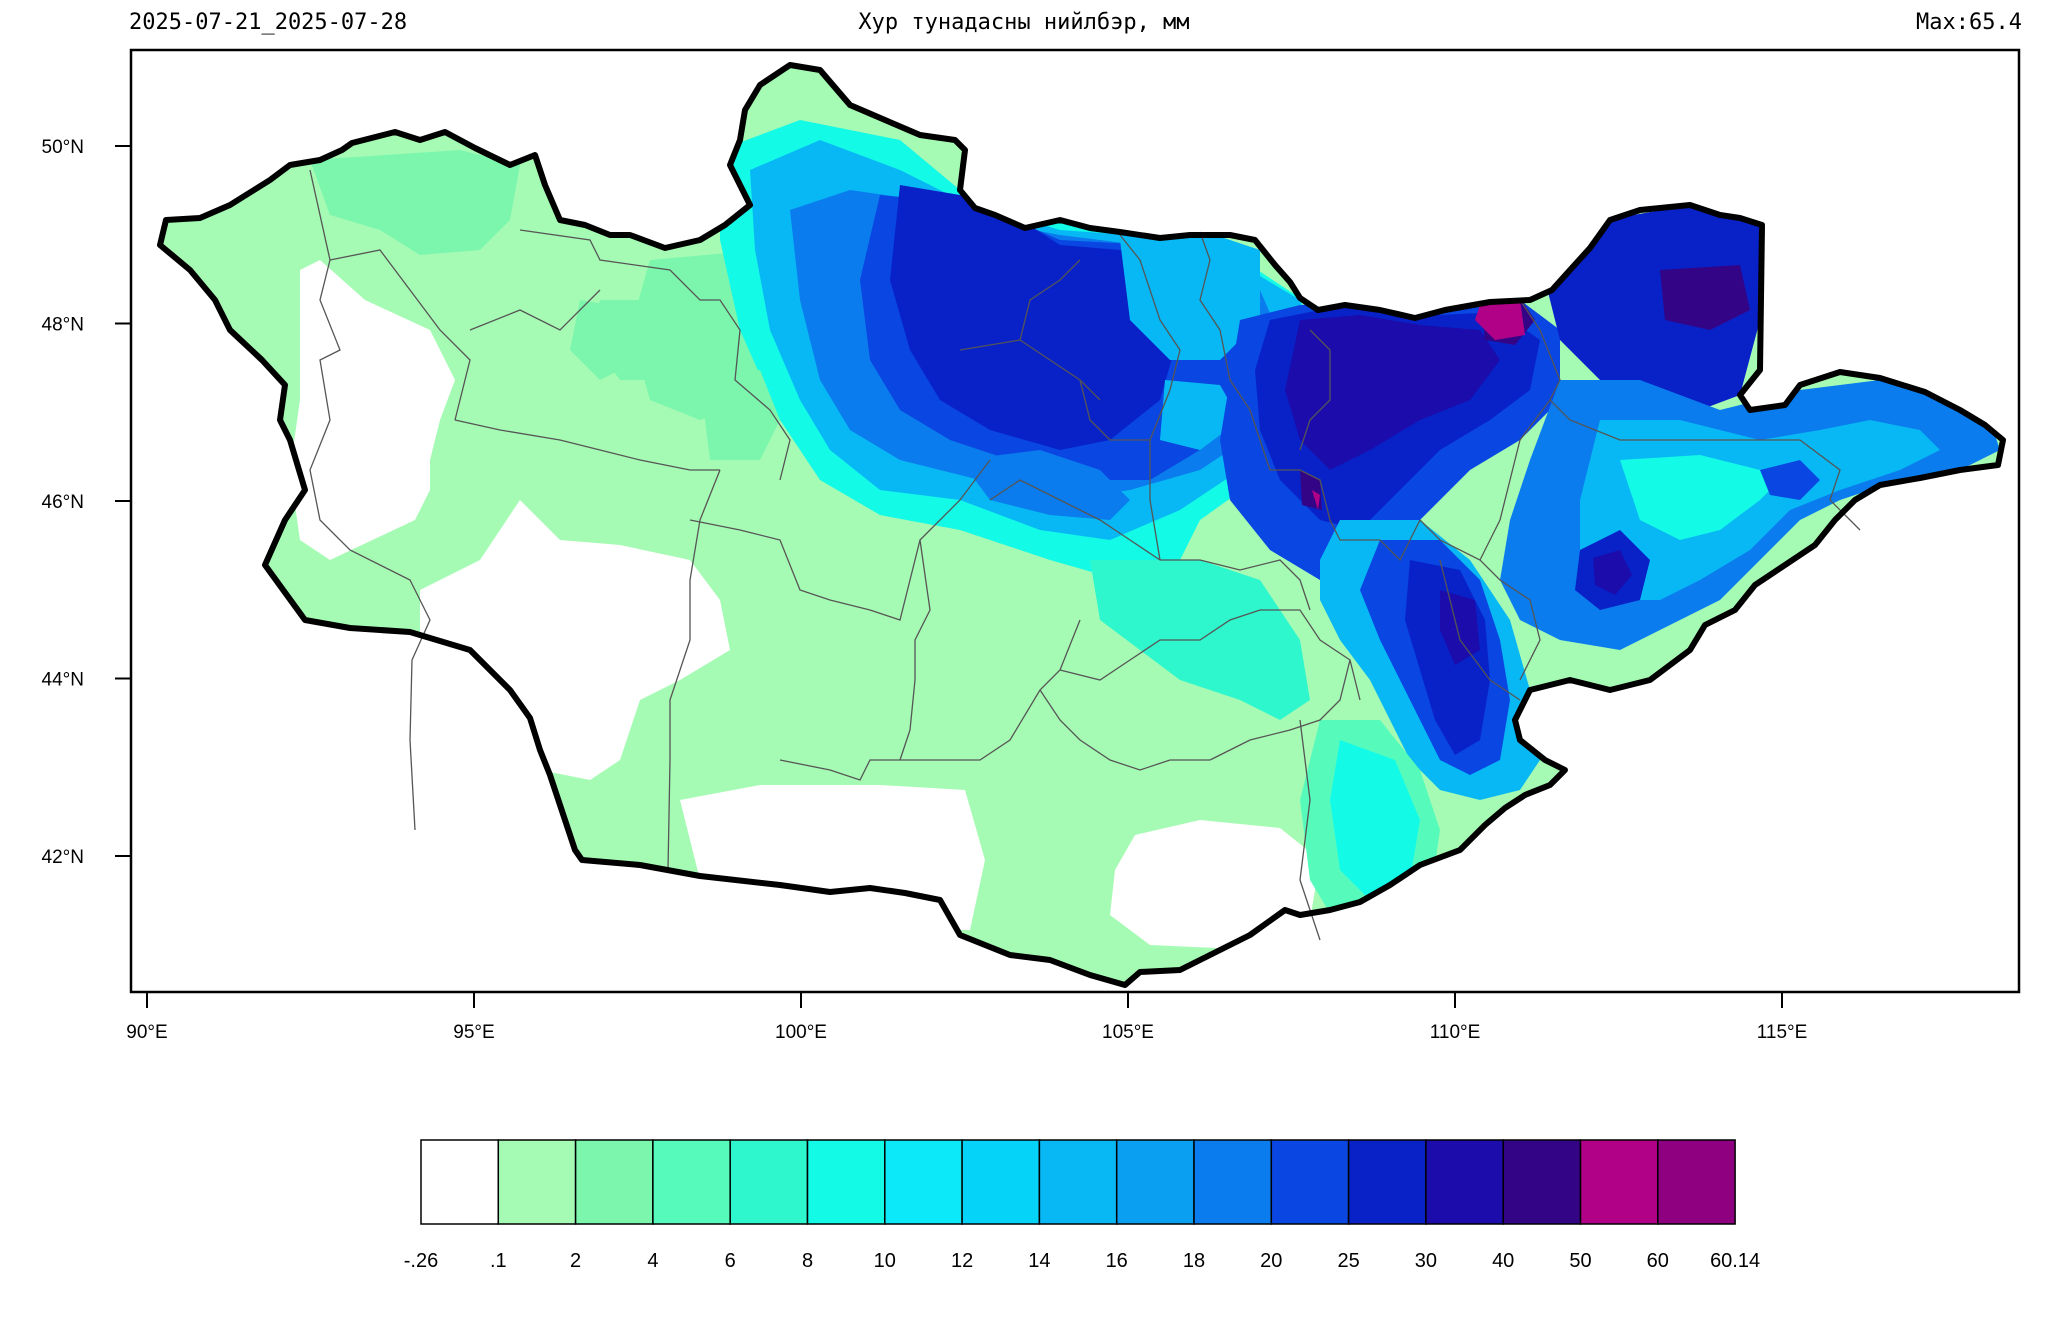 This screenshot has height=1321, width=2048. I want to click on colorbar-label: 60.14, so click(1735, 1261).